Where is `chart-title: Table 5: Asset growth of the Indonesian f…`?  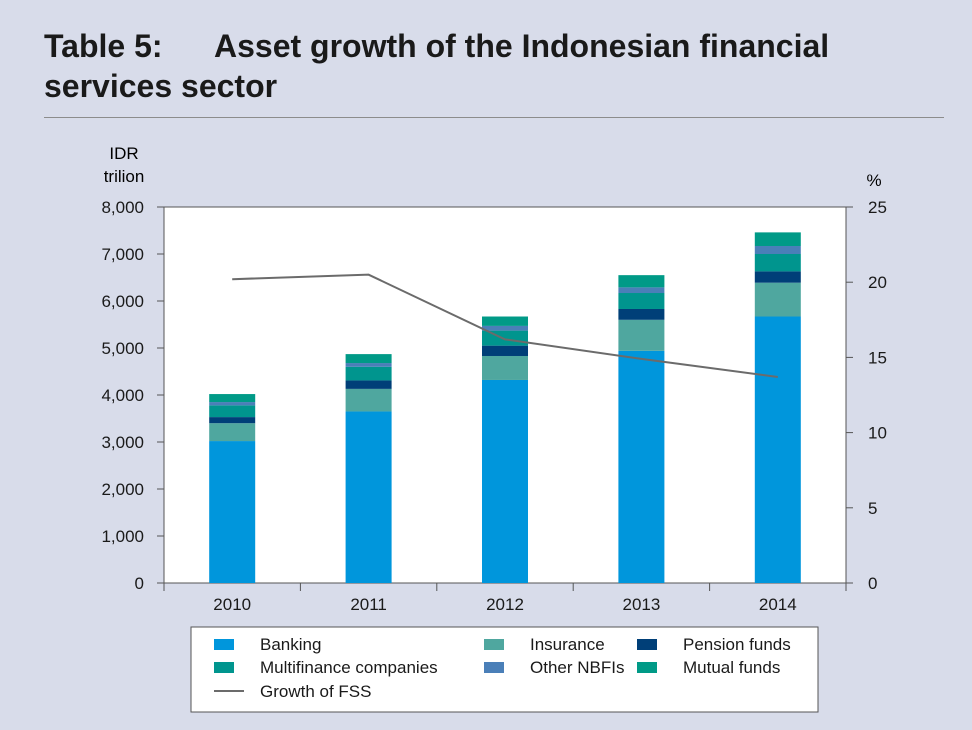
chart-title: Table 5: Asset growth of the Indonesian f… is located at coordinates (494, 66).